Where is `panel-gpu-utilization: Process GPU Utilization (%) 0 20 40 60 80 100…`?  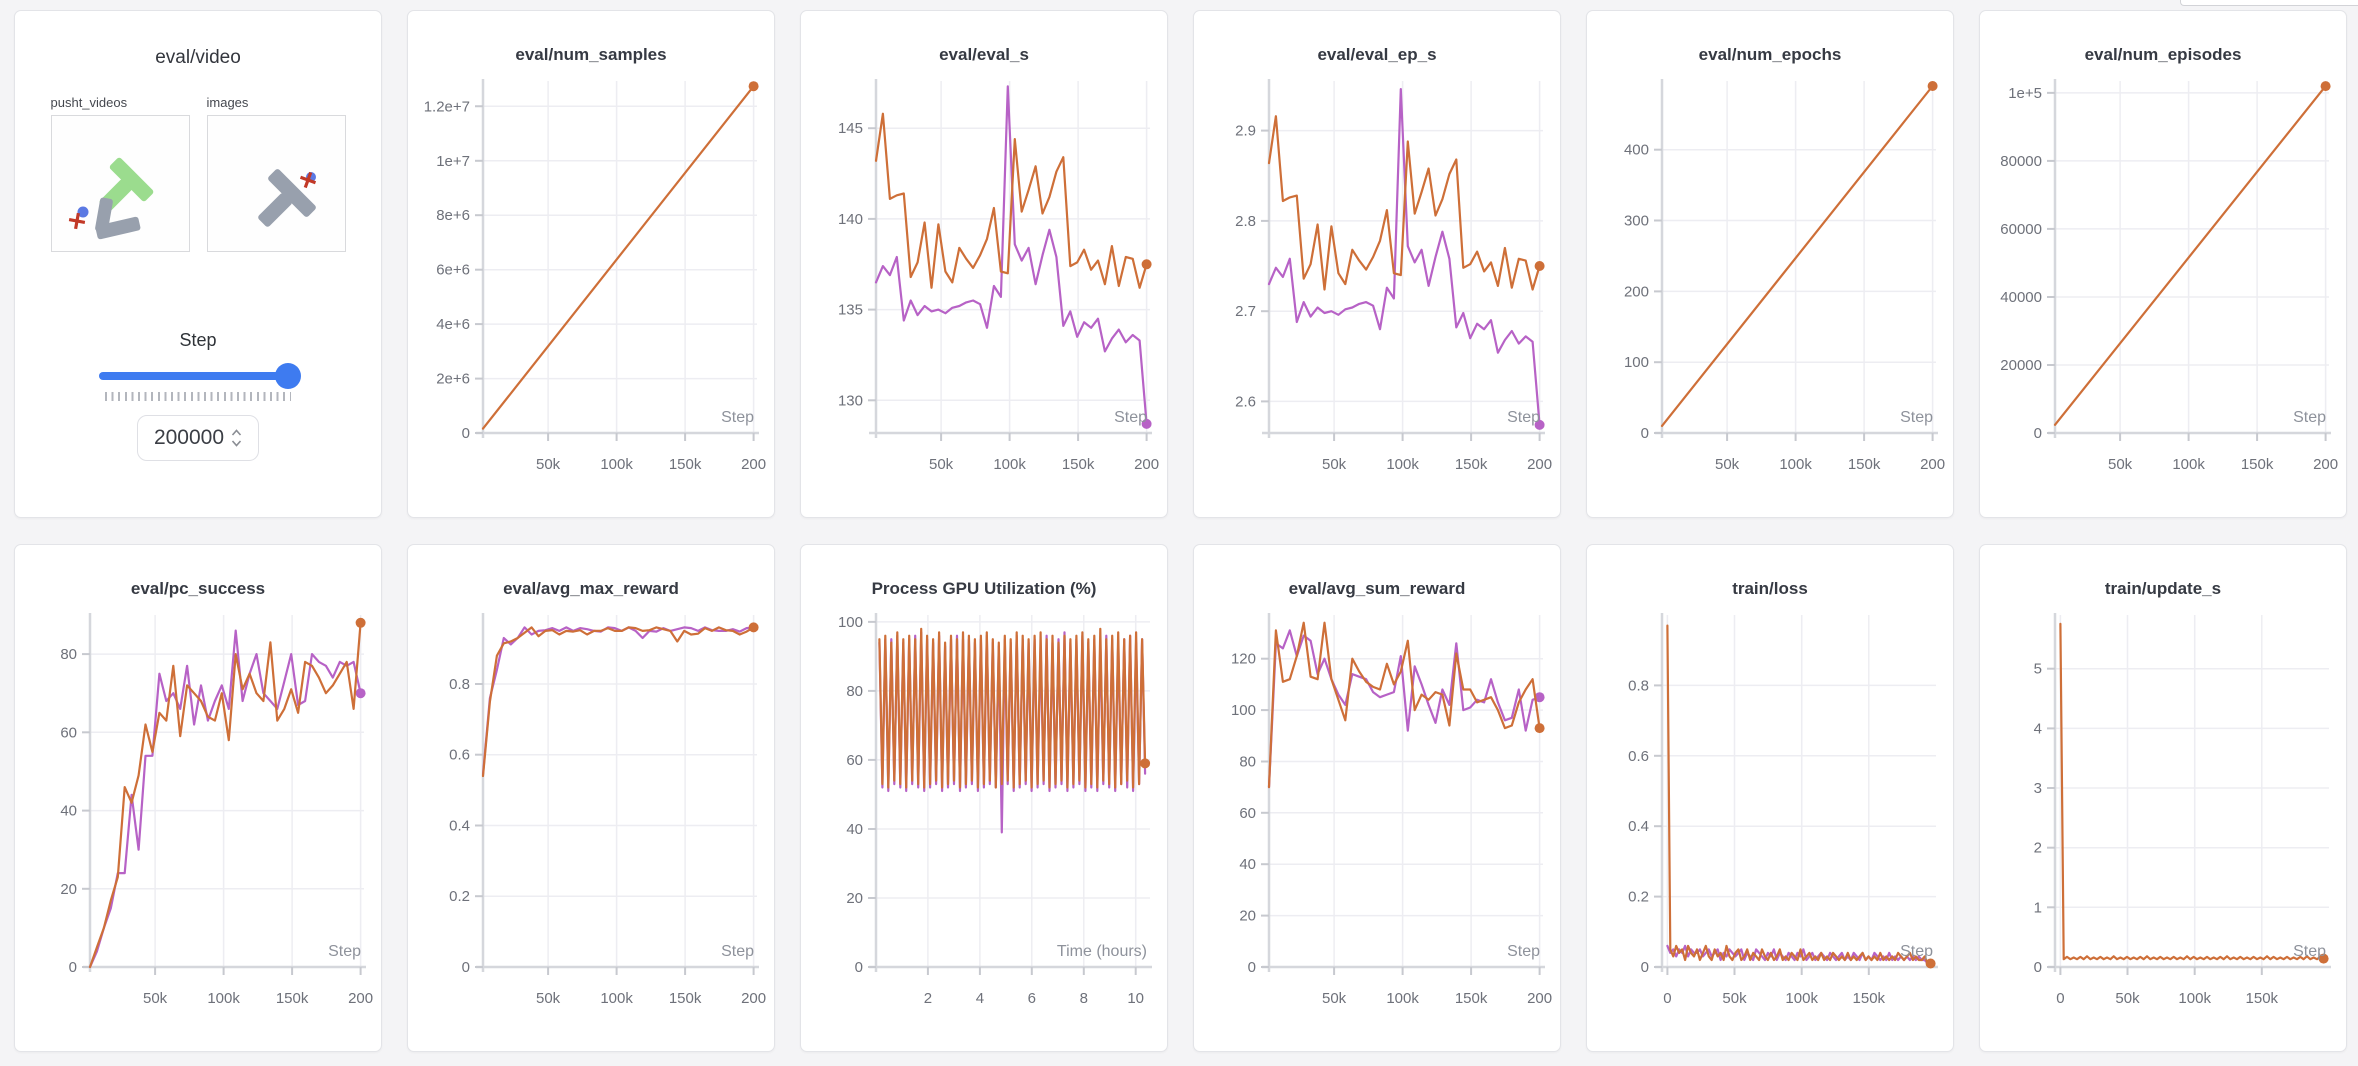 panel-gpu-utilization: Process GPU Utilization (%) 0 20 40 60 80 100… is located at coordinates (984, 798).